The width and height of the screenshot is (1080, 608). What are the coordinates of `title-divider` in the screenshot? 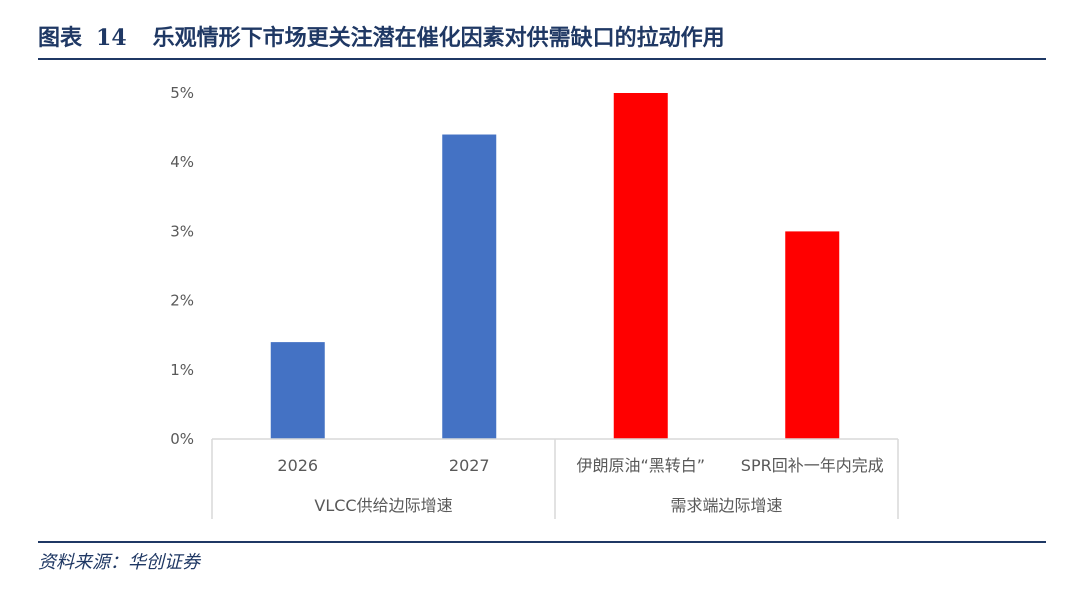 It's located at (542, 59).